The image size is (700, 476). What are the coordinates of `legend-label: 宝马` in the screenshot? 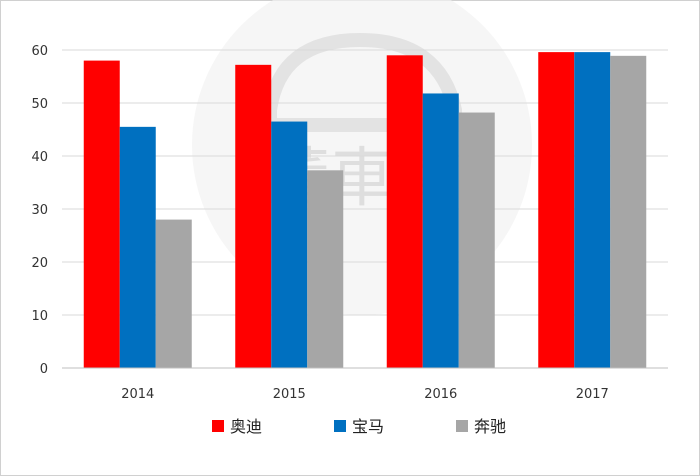 It's located at (368, 426).